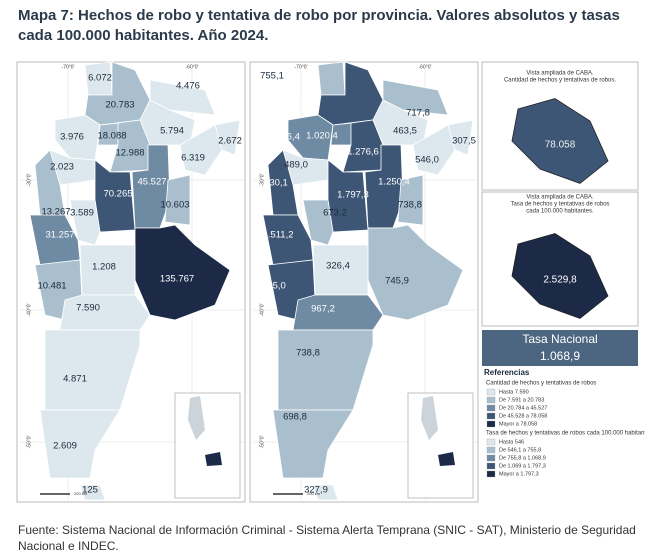 The width and height of the screenshot is (645, 556). What do you see at coordinates (151, 182) in the screenshot?
I see `province-label: 45.527` at bounding box center [151, 182].